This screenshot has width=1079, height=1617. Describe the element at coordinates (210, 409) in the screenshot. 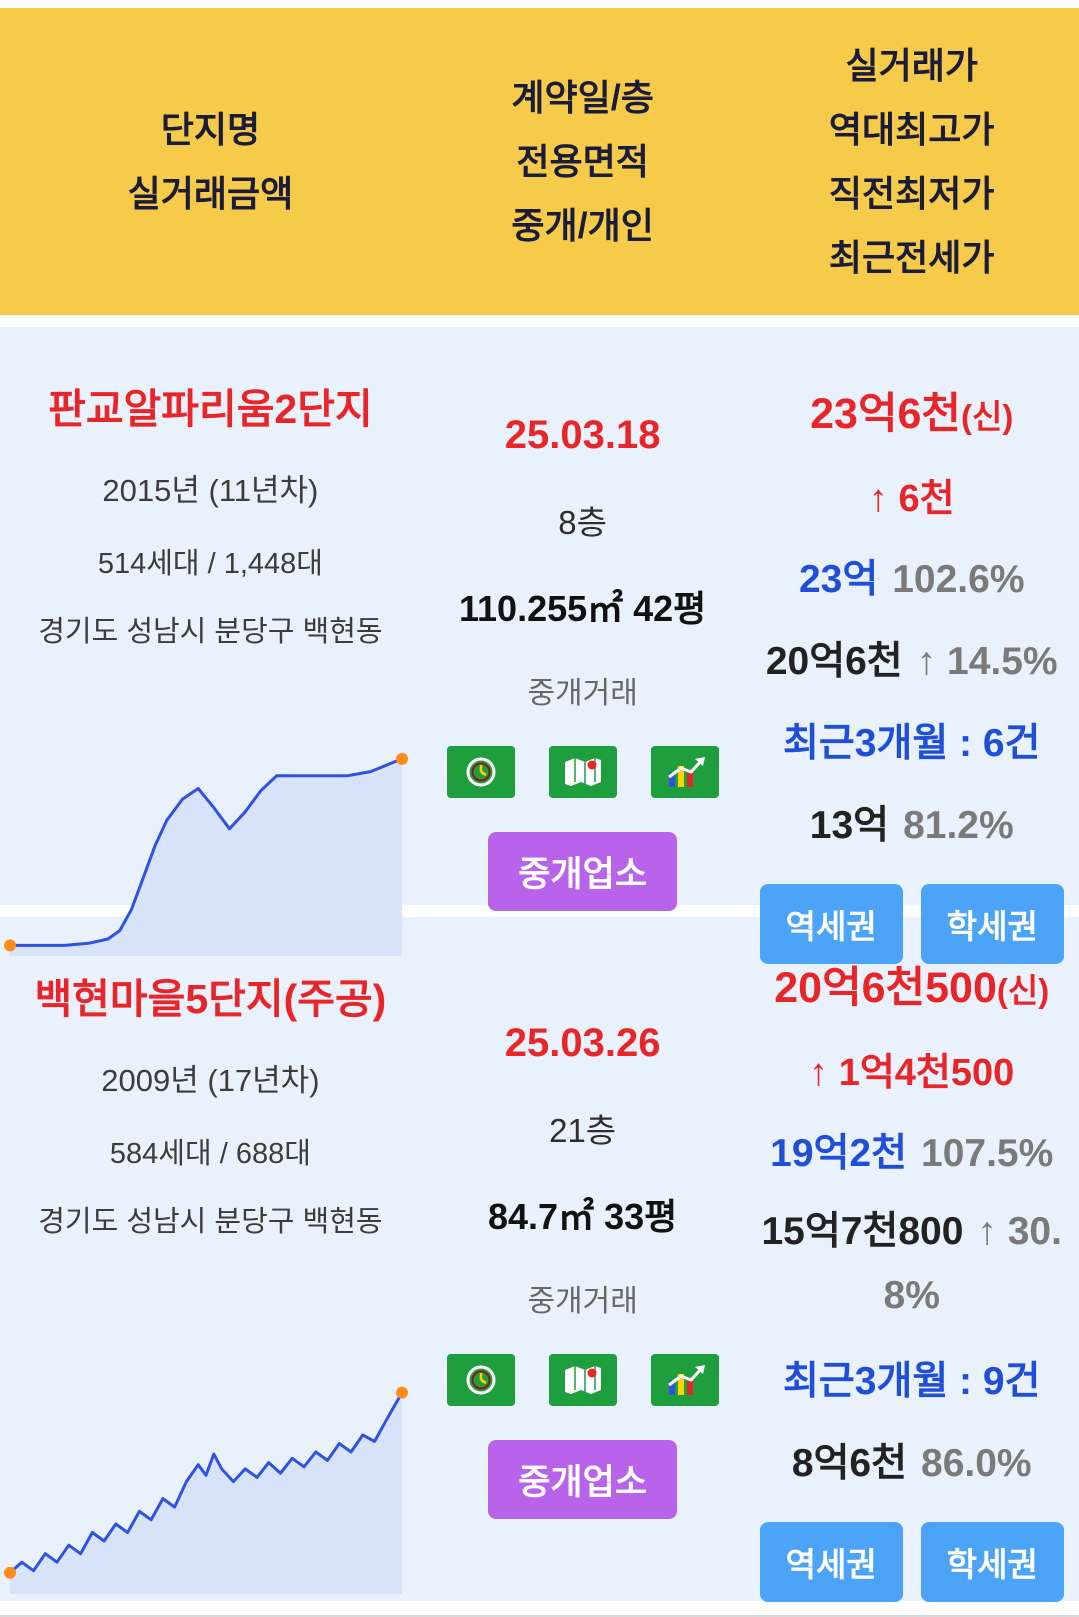

I see `complex-name-link: 판교알파리움2단지` at that location.